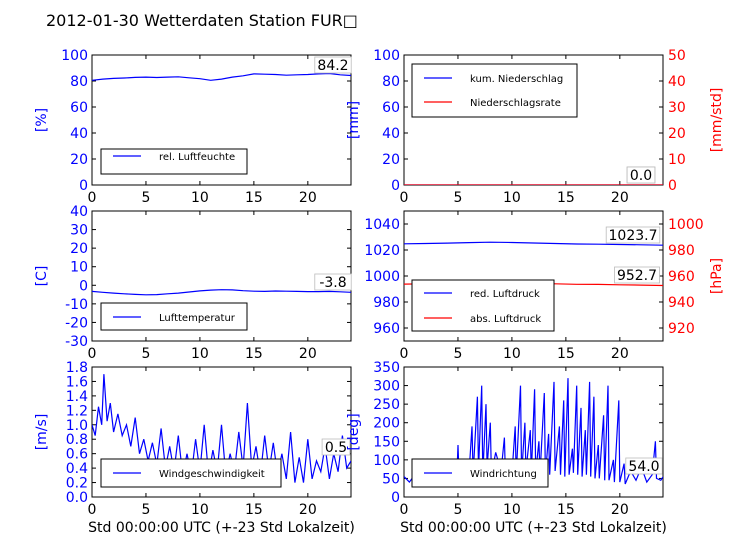 The height and width of the screenshot is (556, 736). What do you see at coordinates (515, 103) in the screenshot?
I see `legend-entry: Niederschlagsrate` at bounding box center [515, 103].